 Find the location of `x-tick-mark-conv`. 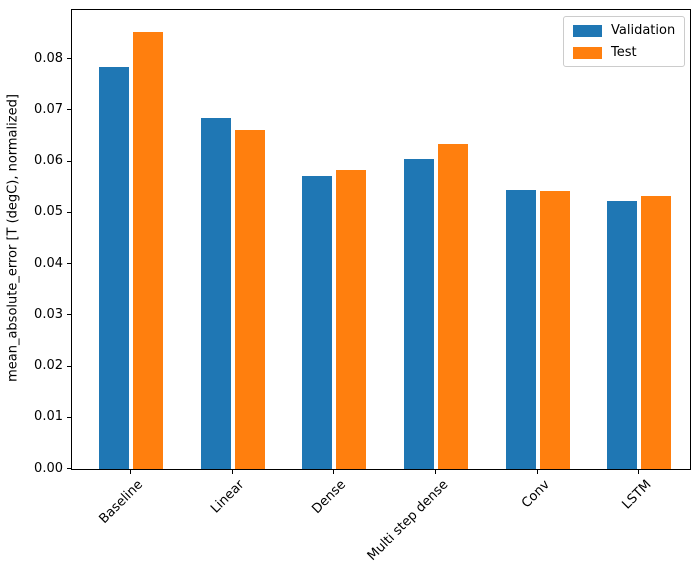

x-tick-mark-conv is located at coordinates (537, 472).